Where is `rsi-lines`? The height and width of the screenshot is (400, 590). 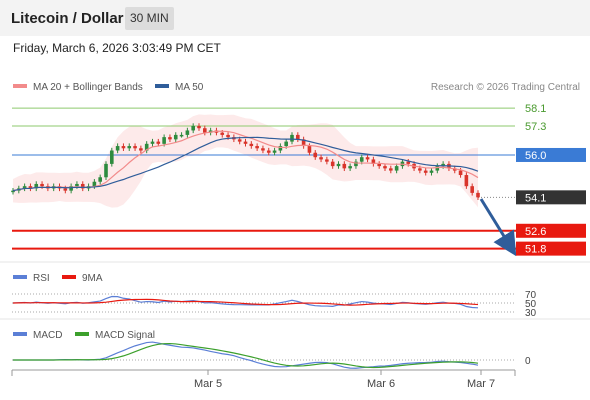 rsi-lines is located at coordinates (245, 302).